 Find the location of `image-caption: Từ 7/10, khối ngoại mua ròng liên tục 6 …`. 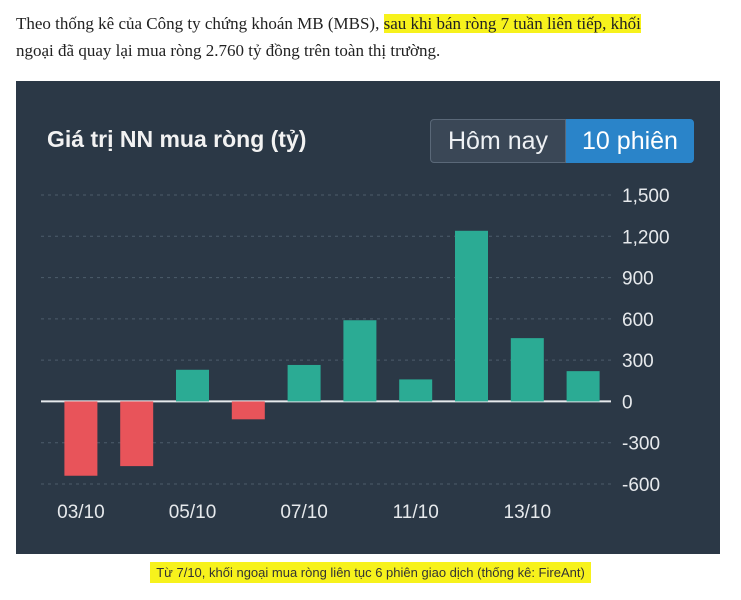

image-caption: Từ 7/10, khối ngoại mua ròng liên tục 6 … is located at coordinates (370, 572).